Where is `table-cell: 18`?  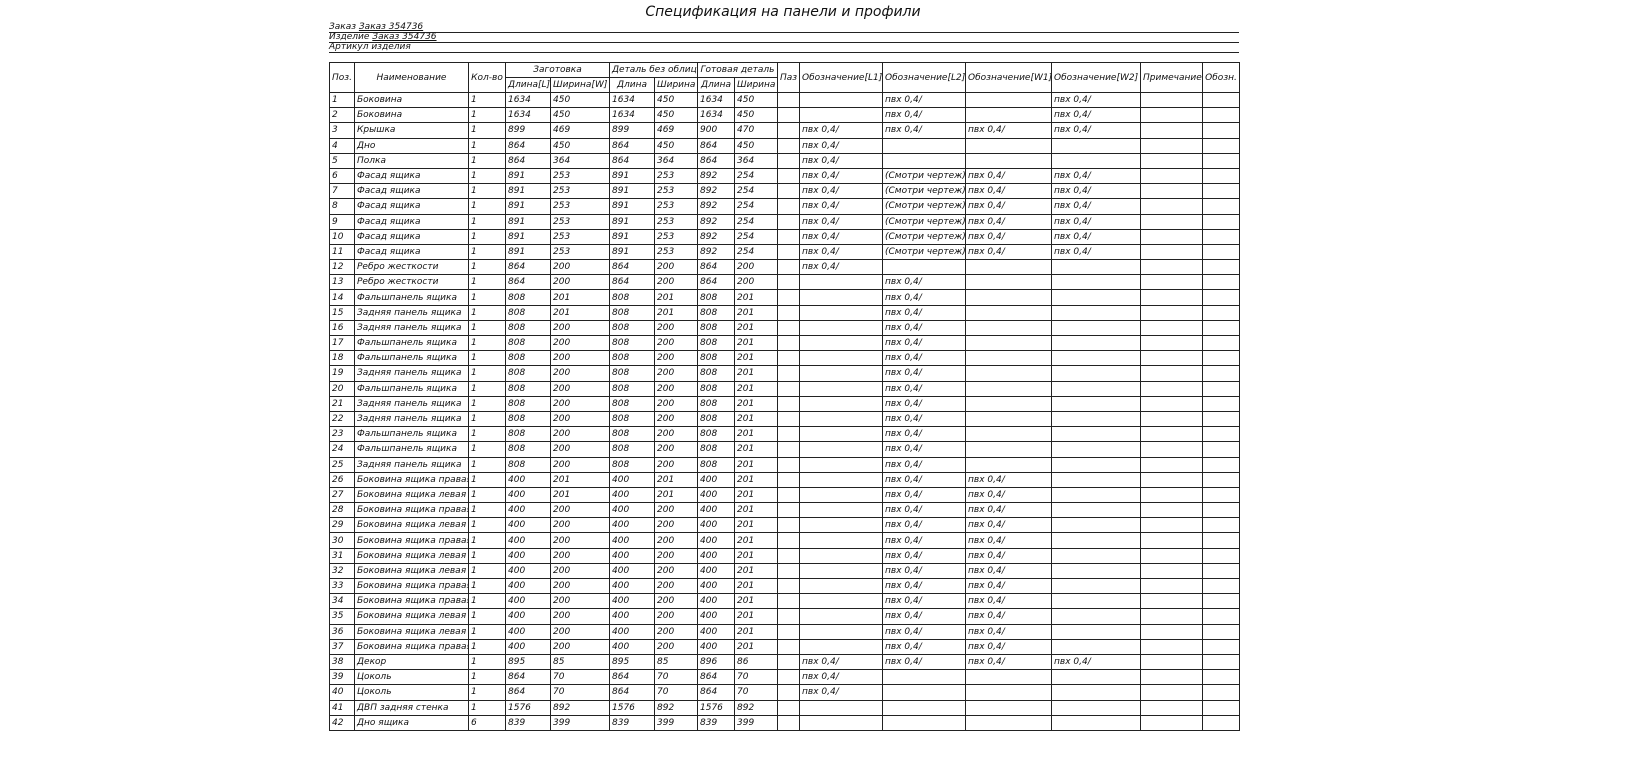 table-cell: 18 is located at coordinates (342, 358).